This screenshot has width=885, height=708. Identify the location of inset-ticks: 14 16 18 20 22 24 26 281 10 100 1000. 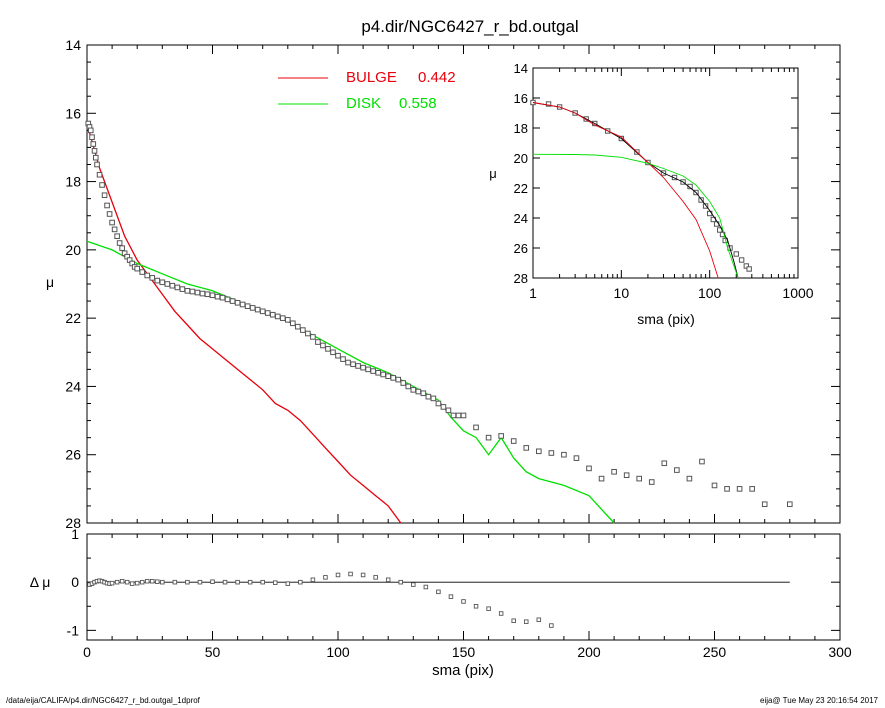
(664, 181).